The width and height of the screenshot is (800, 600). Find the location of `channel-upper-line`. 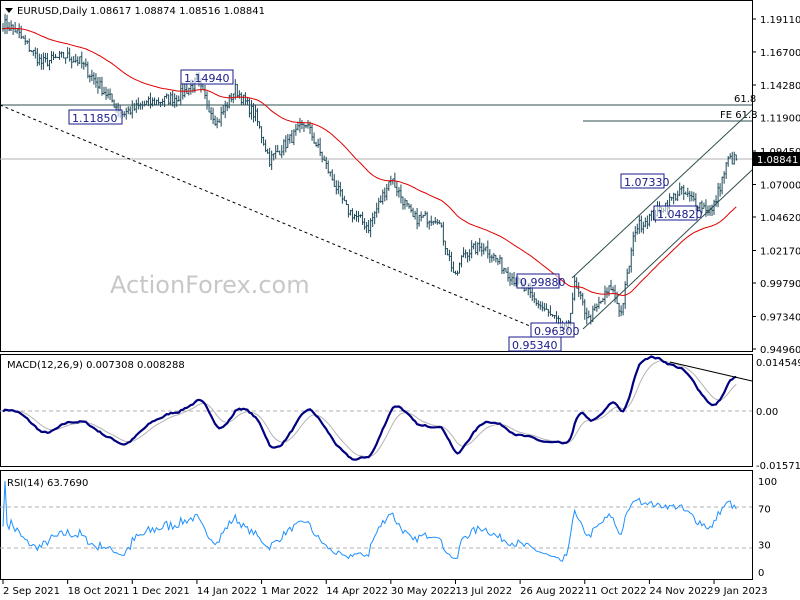

channel-upper-line is located at coordinates (662, 194).